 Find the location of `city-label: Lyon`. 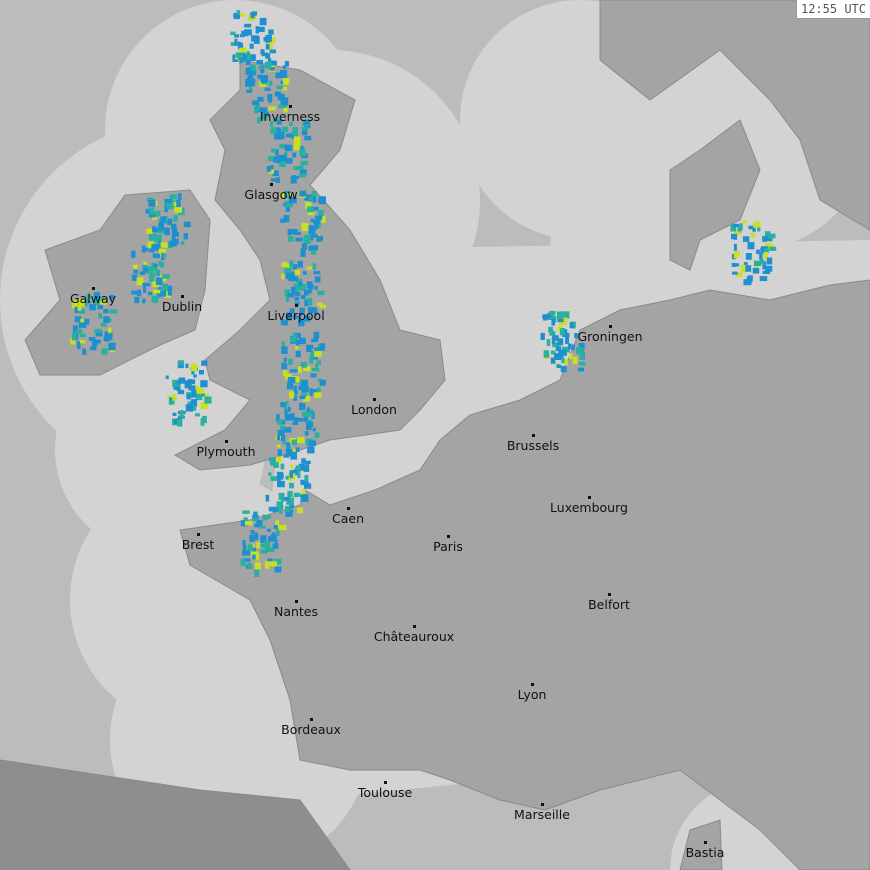

city-label: Lyon is located at coordinates (532, 694).